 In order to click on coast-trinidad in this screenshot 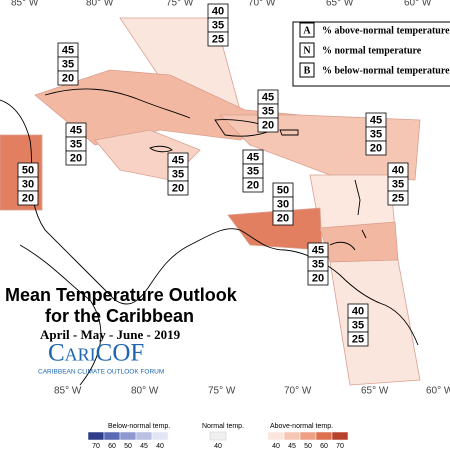, I will do `click(342, 246)`.